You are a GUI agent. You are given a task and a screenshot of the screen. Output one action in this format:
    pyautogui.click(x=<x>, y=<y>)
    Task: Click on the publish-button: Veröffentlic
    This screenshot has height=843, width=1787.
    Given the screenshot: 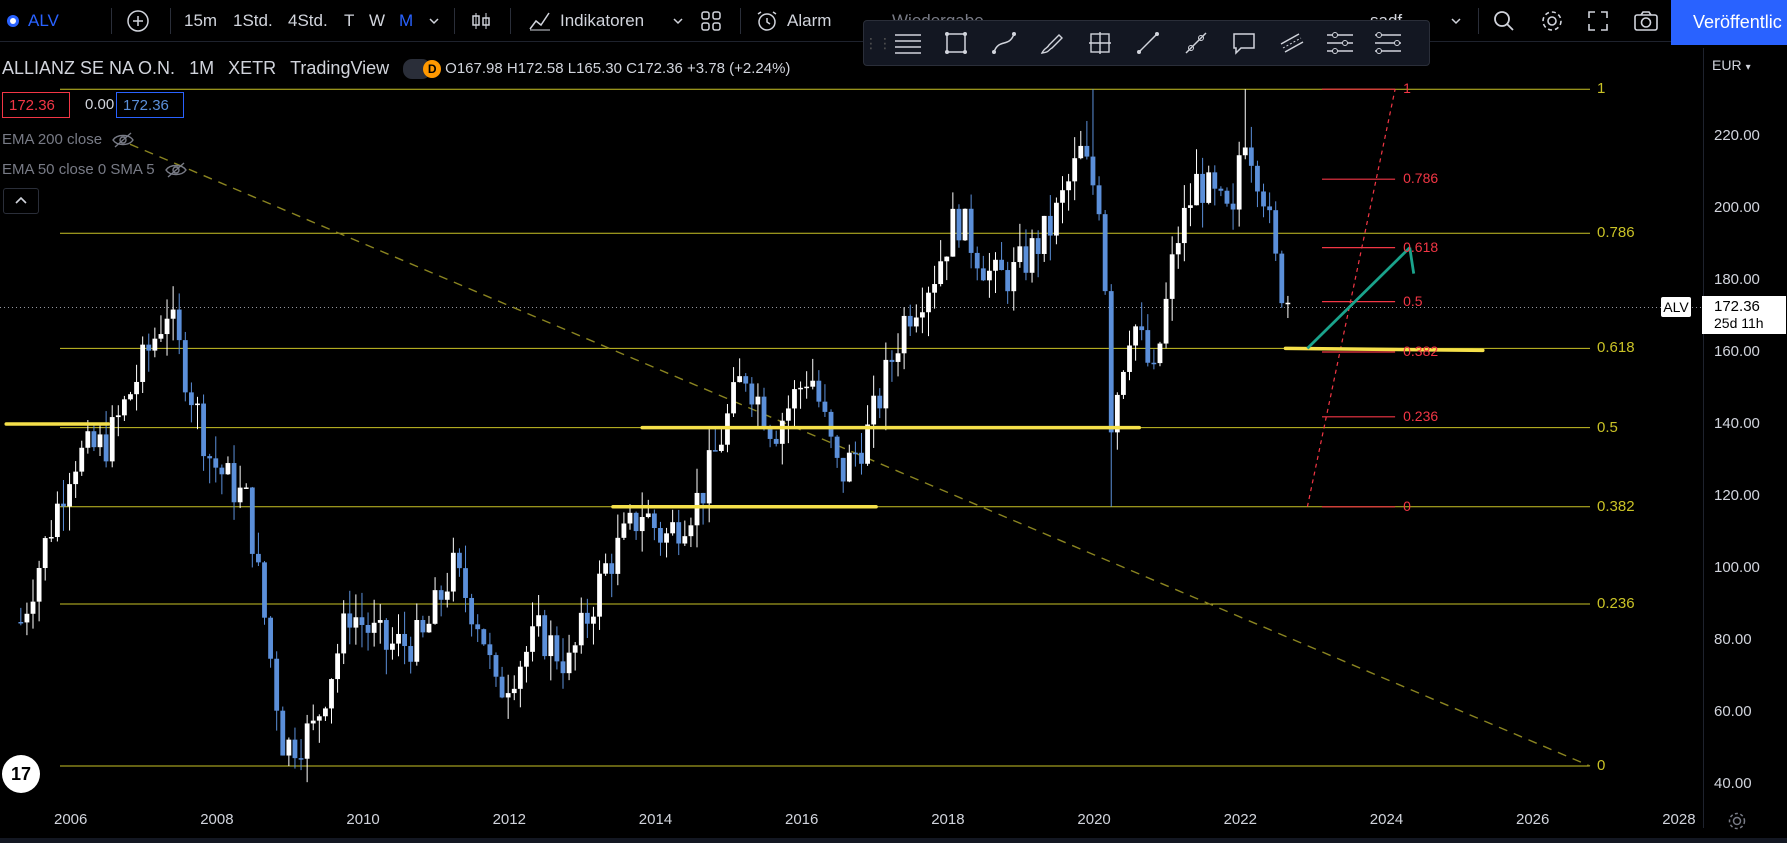 What is the action you would take?
    pyautogui.click(x=1729, y=22)
    